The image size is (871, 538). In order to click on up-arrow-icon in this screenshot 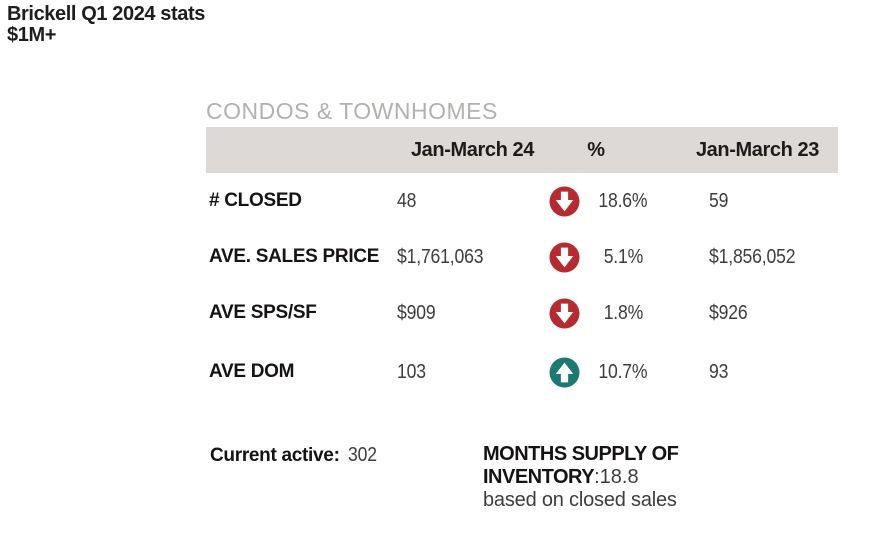, I will do `click(564, 372)`.